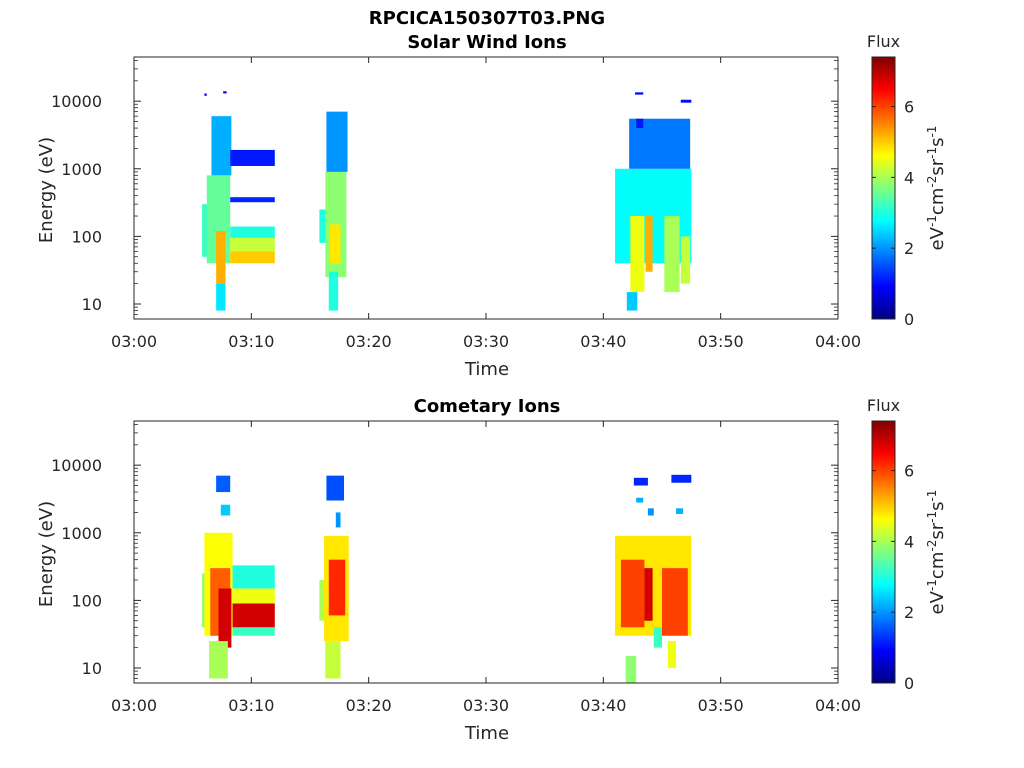  What do you see at coordinates (487, 18) in the screenshot?
I see `figure-title: RPCICA150307T03.PNG` at bounding box center [487, 18].